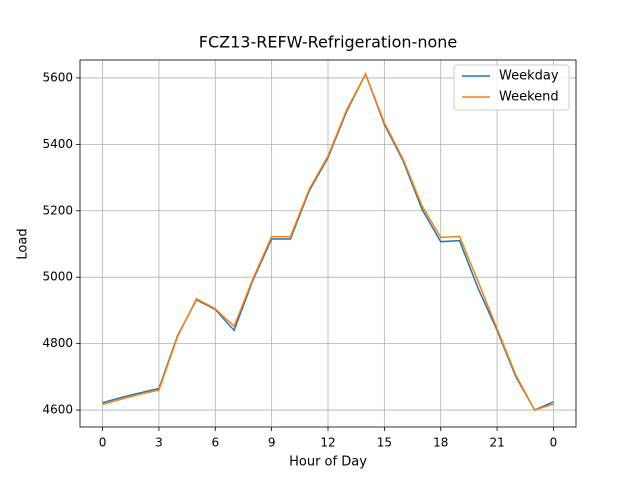 The height and width of the screenshot is (480, 640). I want to click on x-tick-label: 3, so click(159, 443).